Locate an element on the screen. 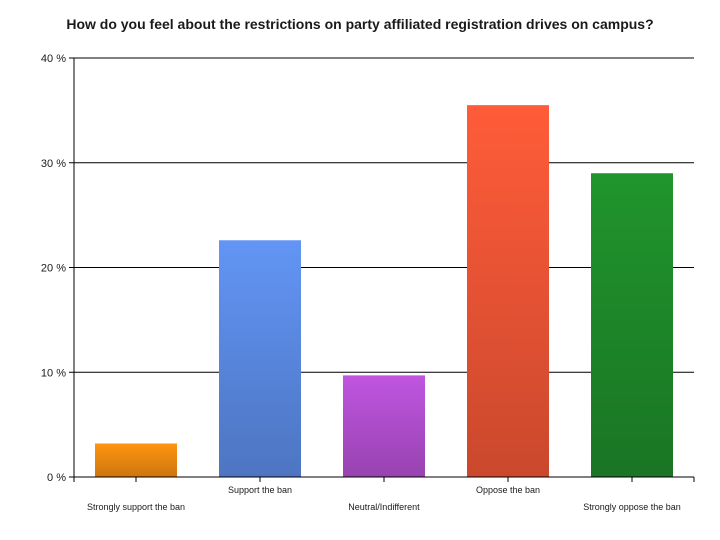 The width and height of the screenshot is (720, 540). y-tick-label: 0 % is located at coordinates (56, 478).